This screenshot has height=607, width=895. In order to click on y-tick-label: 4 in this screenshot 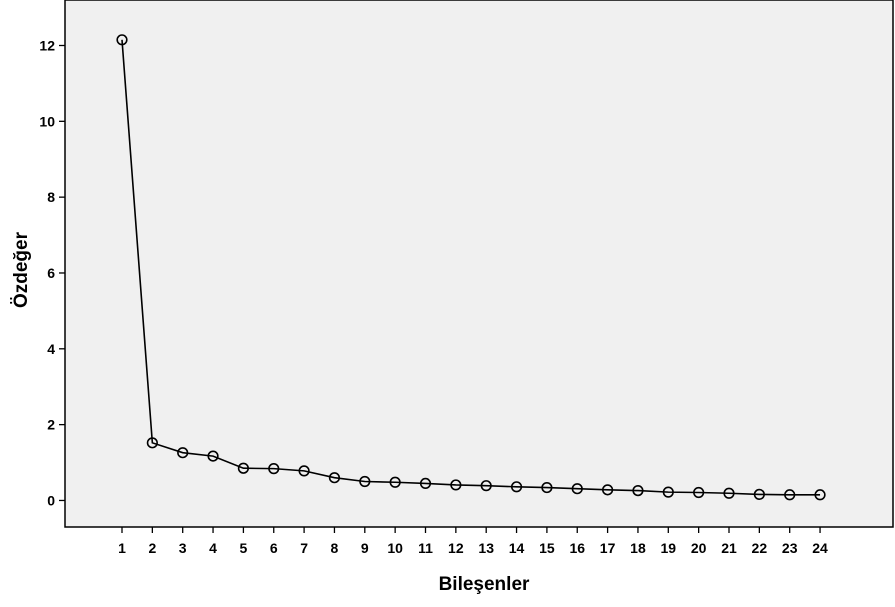, I will do `click(51, 349)`.